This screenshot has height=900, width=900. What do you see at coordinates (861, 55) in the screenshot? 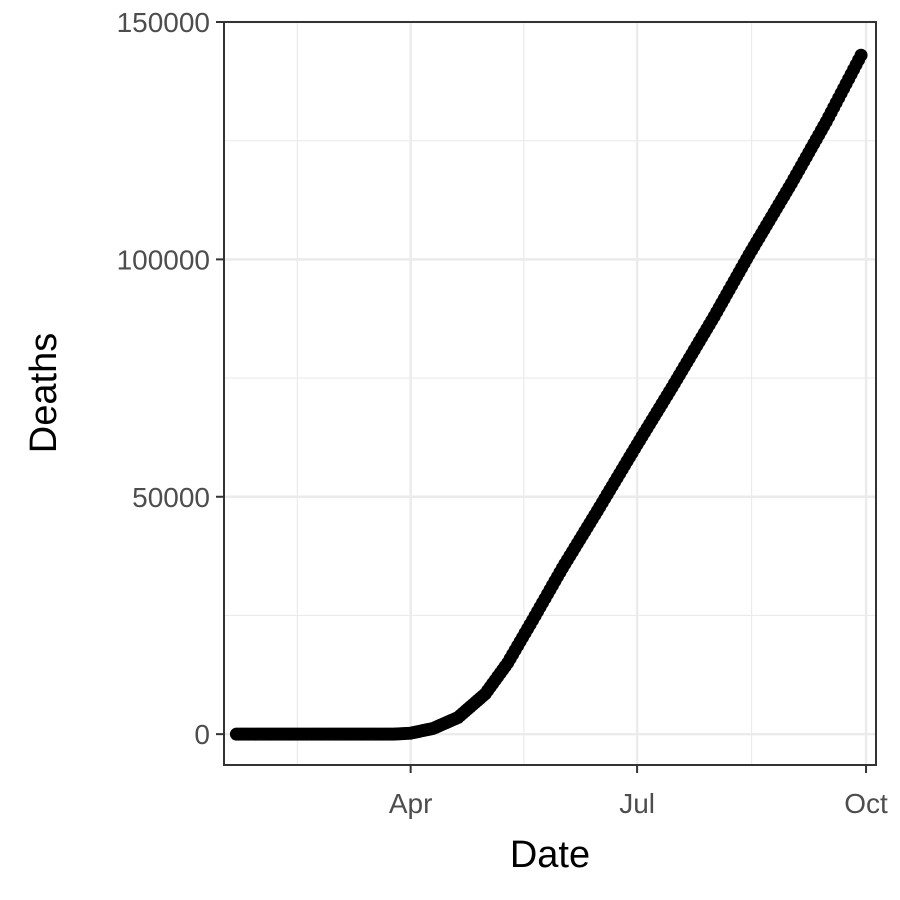
I see `data-point` at bounding box center [861, 55].